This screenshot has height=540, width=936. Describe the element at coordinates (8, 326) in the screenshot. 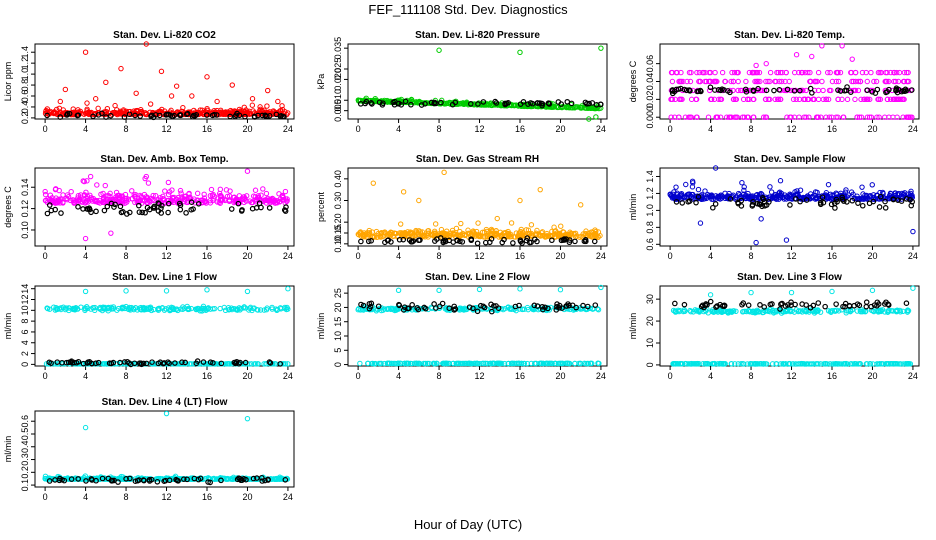

I see `y-axis-label: ml/min` at that location.